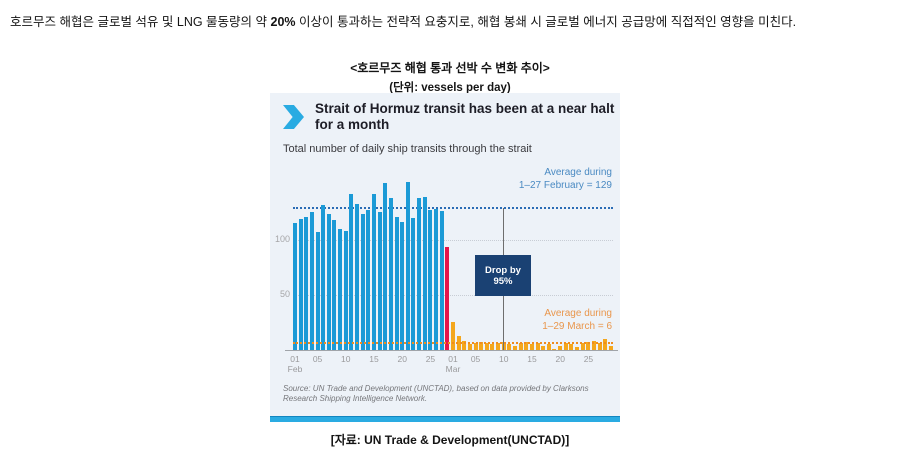 Image resolution: width=900 pixels, height=457 pixels. What do you see at coordinates (283, 22) in the screenshot?
I see `intro-text-bold: 20%` at bounding box center [283, 22].